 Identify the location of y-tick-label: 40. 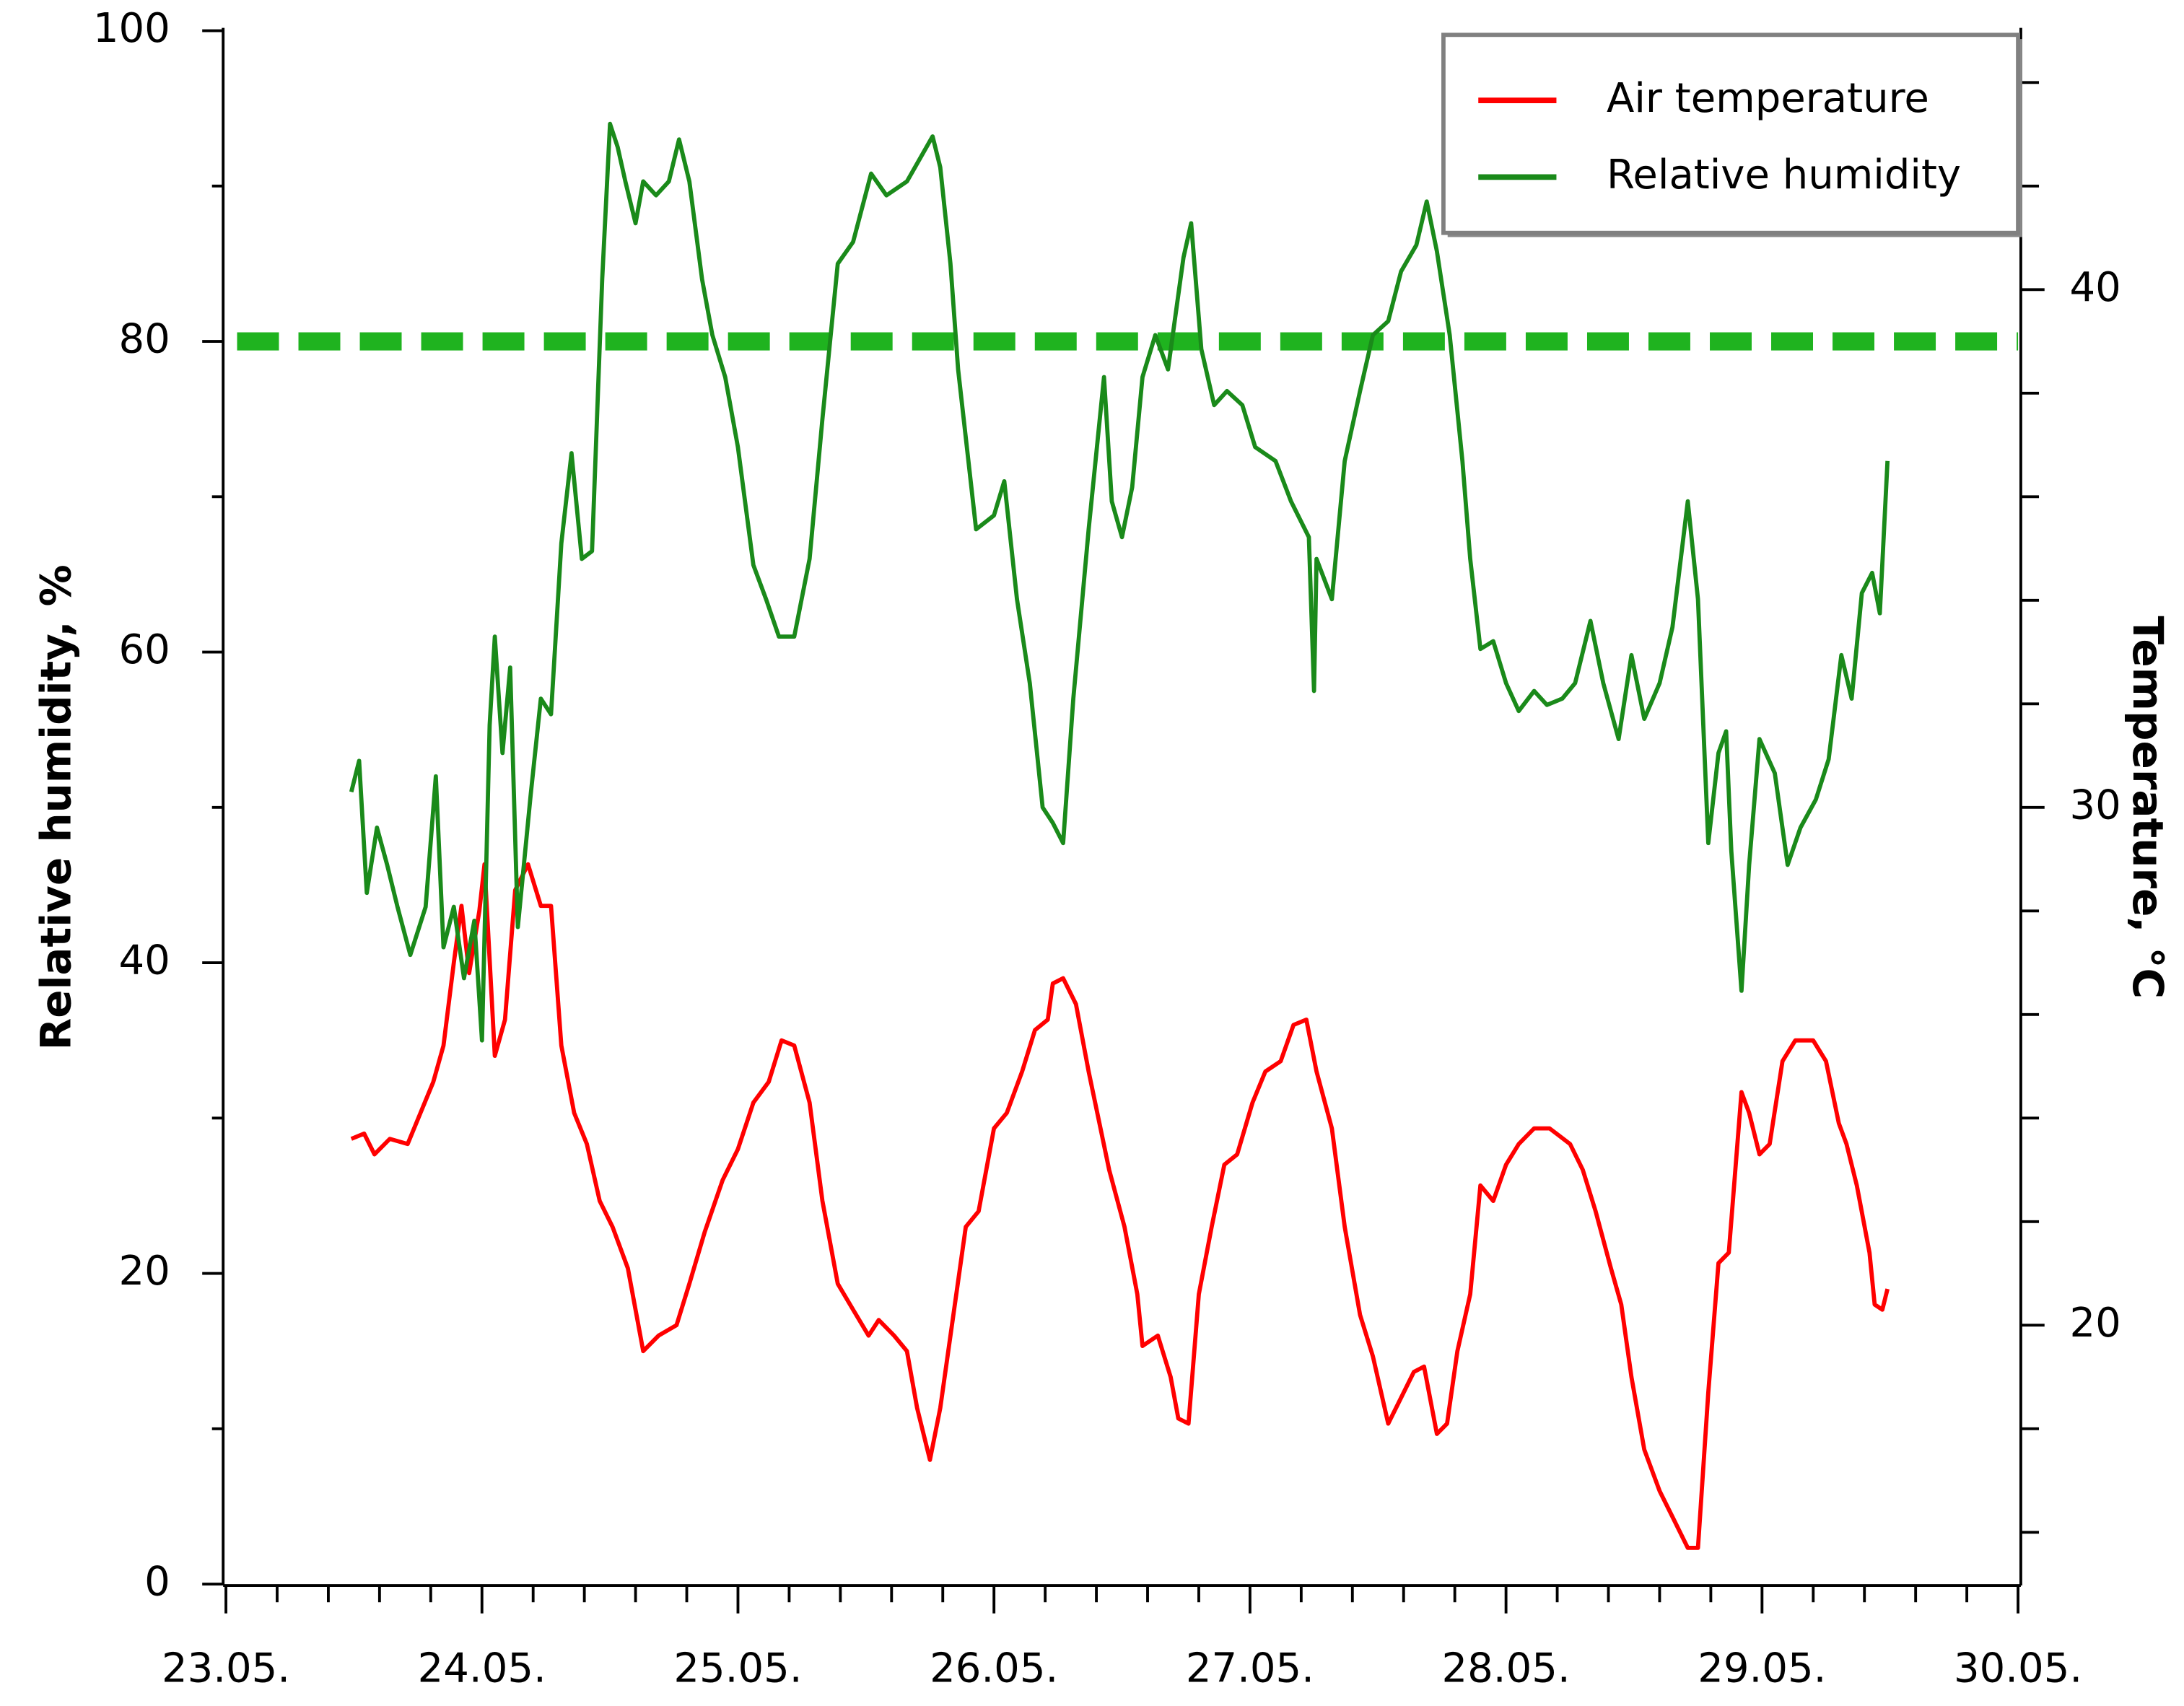
(144, 960).